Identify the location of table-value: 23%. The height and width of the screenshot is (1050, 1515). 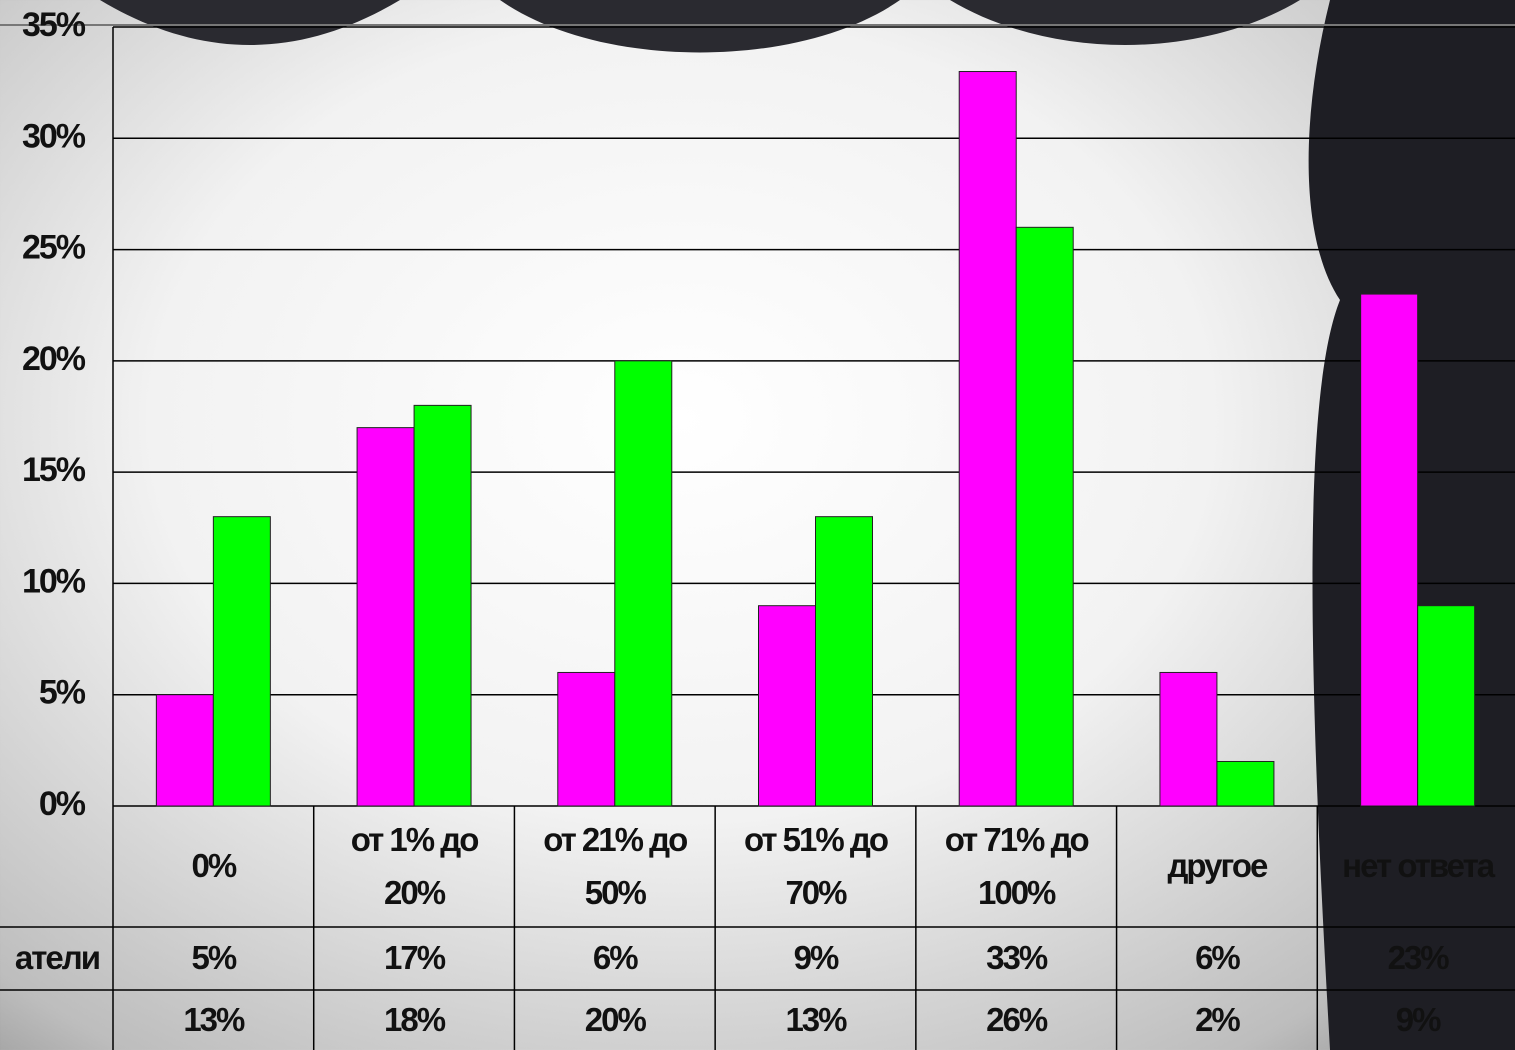
(1418, 958).